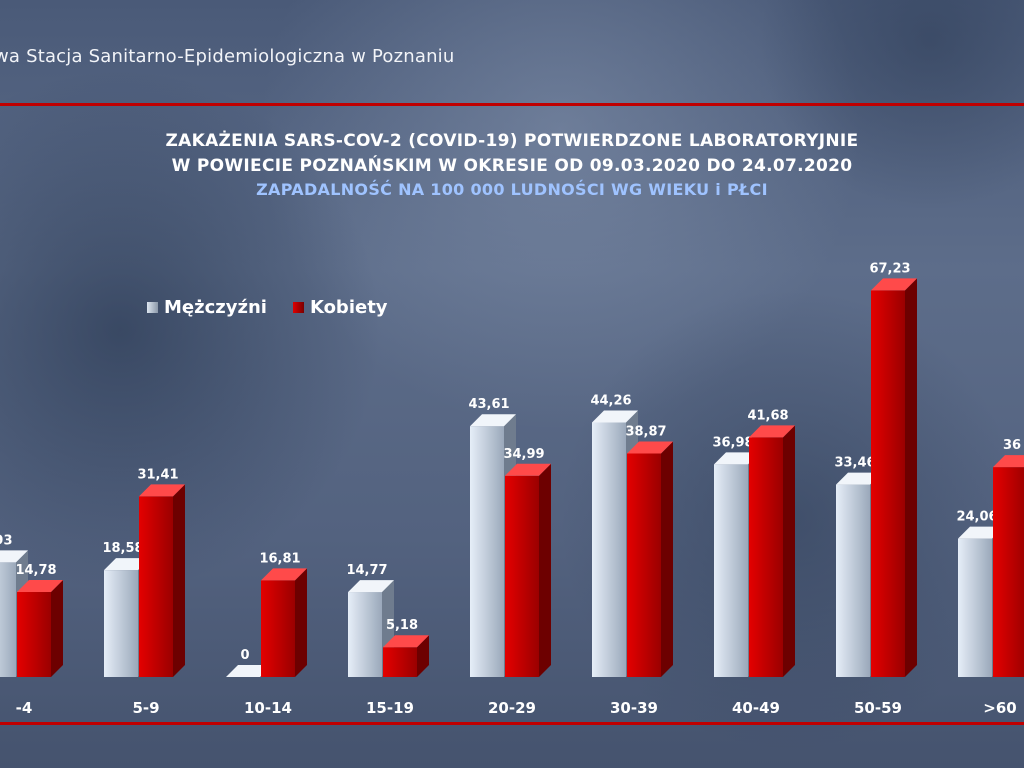  What do you see at coordinates (157, 474) in the screenshot?
I see `data-label-women-1: 31,41` at bounding box center [157, 474].